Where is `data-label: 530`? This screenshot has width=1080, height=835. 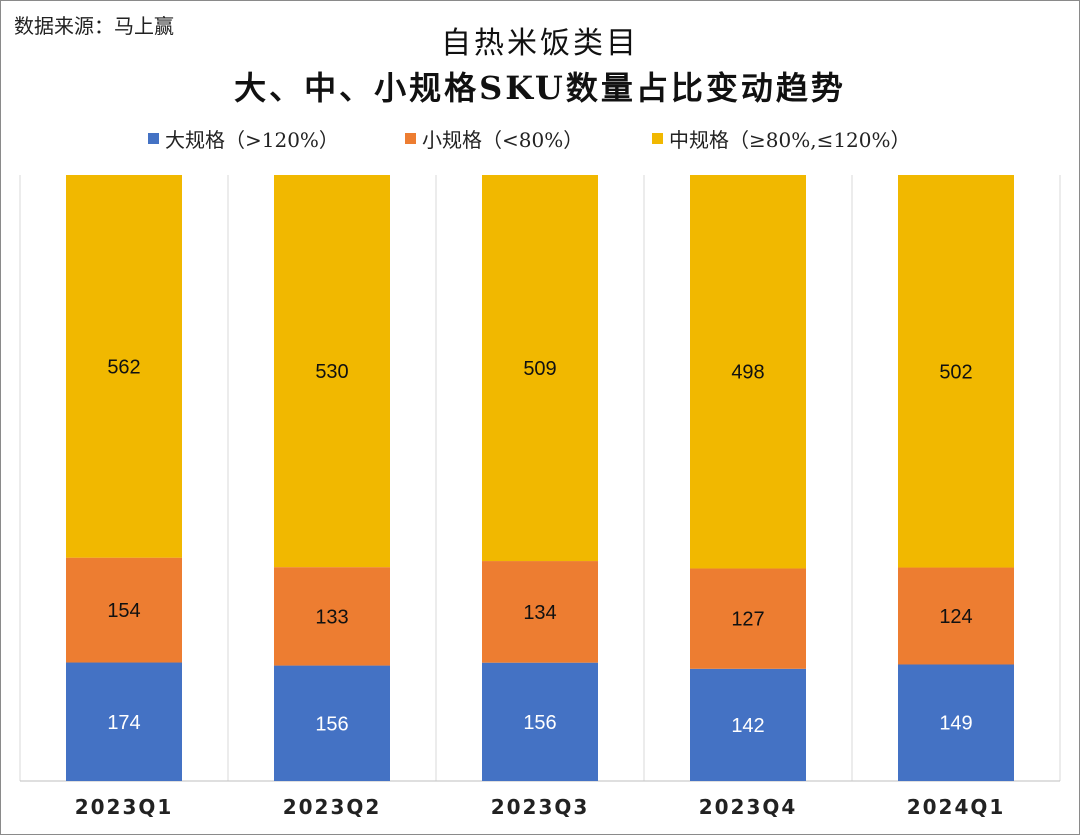
data-label: 530 is located at coordinates (331, 372).